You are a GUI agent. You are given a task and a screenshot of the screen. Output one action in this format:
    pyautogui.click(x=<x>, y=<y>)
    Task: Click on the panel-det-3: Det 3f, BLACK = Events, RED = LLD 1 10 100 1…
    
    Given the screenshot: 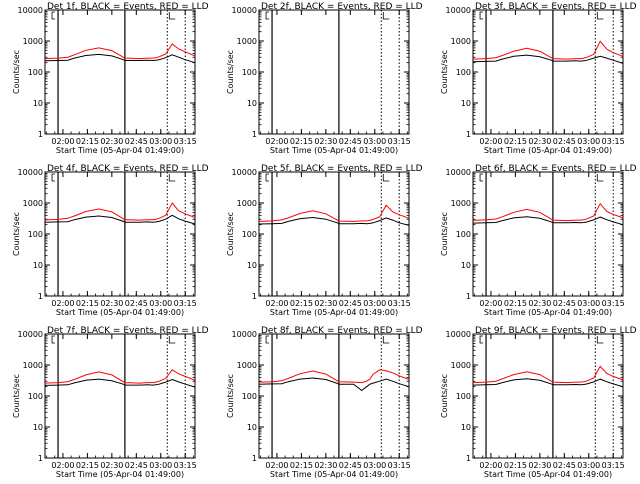 What is the action you would take?
    pyautogui.click(x=538, y=78)
    